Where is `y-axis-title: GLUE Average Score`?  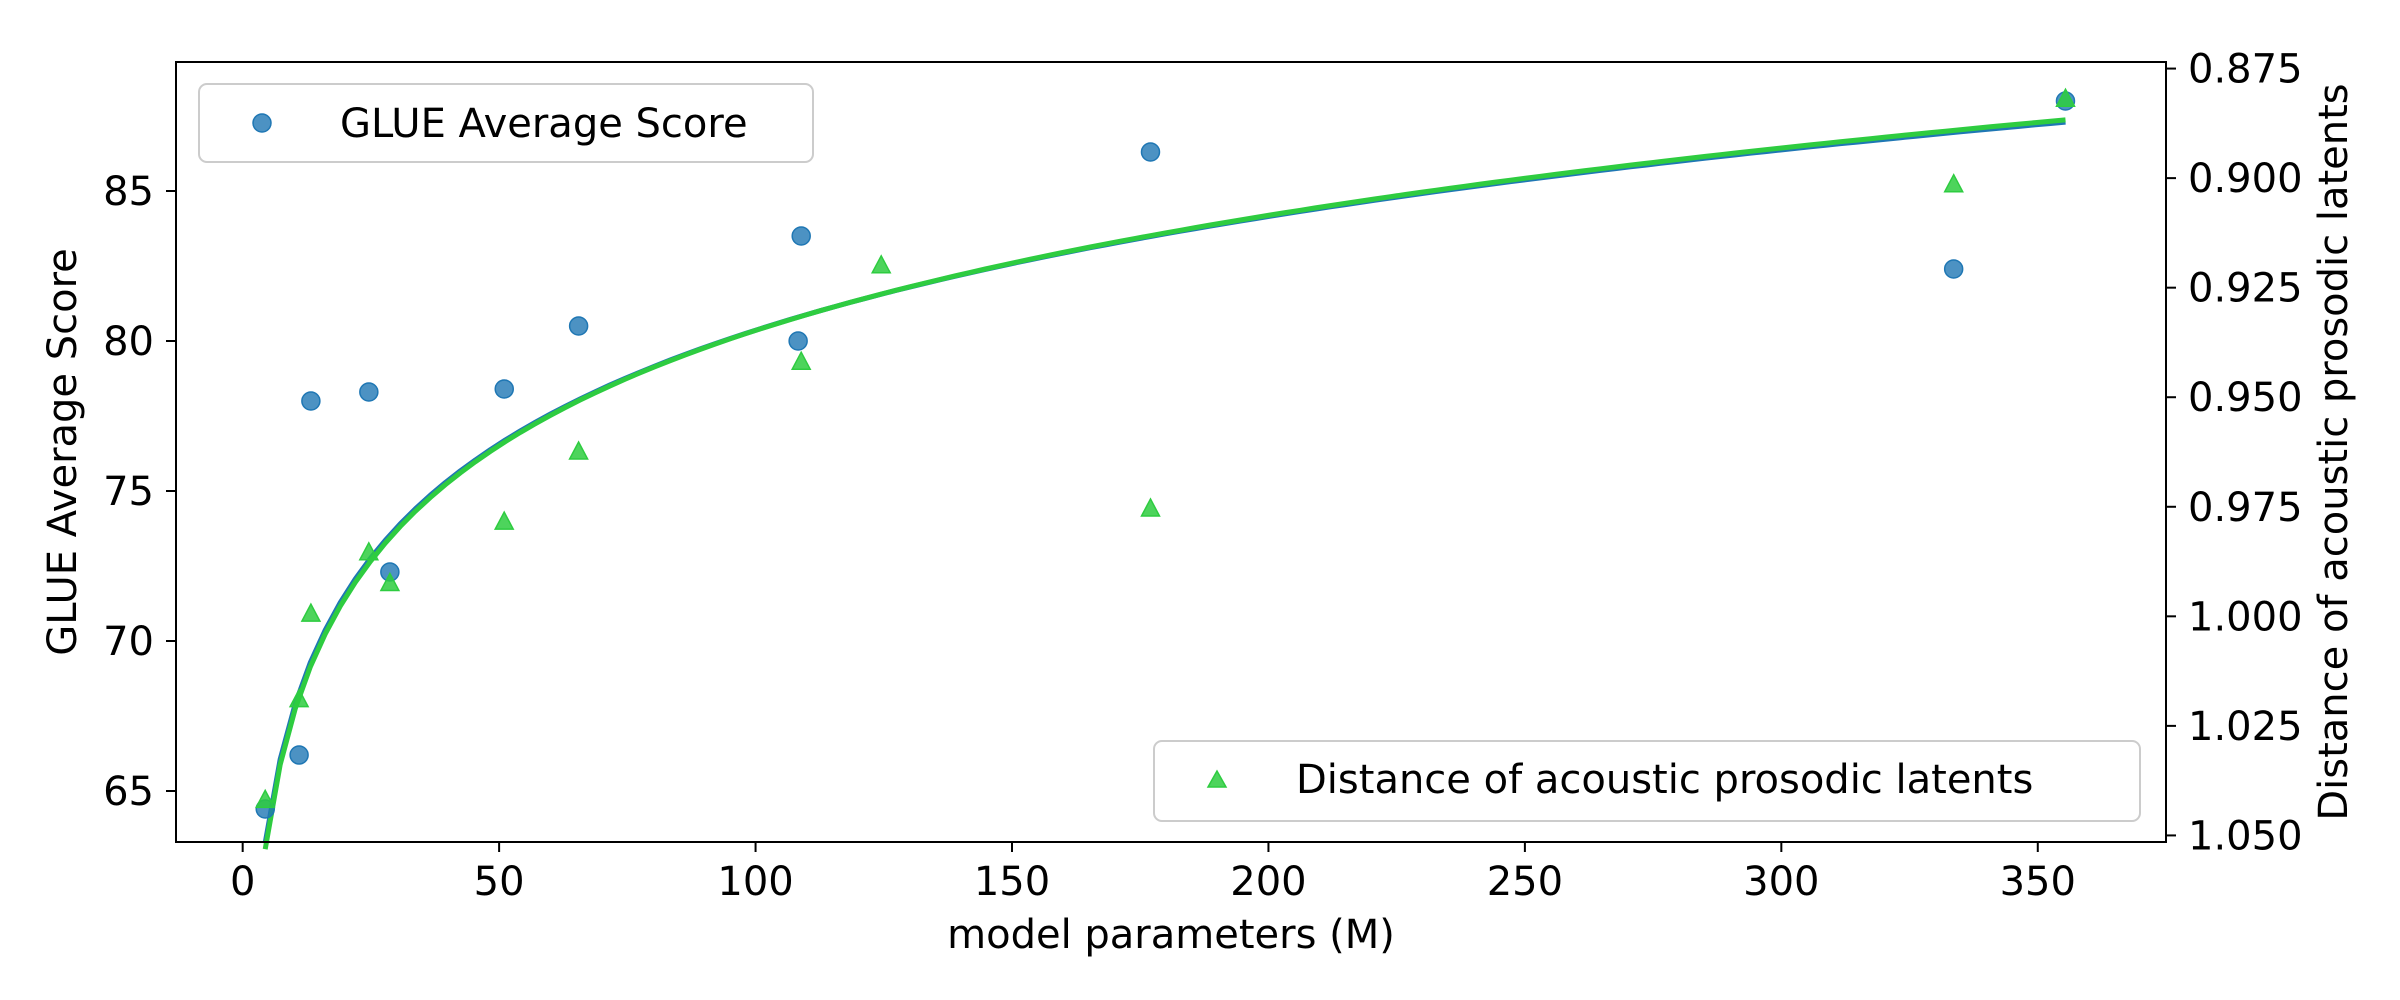 y-axis-title: GLUE Average Score is located at coordinates (63, 452).